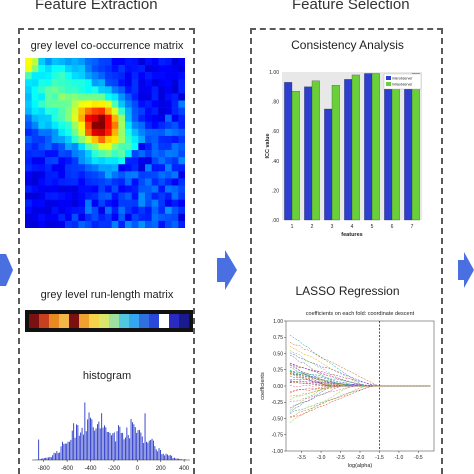  Describe the element at coordinates (278, 452) in the screenshot. I see `lasso-y-tick-label: -1.00` at that location.